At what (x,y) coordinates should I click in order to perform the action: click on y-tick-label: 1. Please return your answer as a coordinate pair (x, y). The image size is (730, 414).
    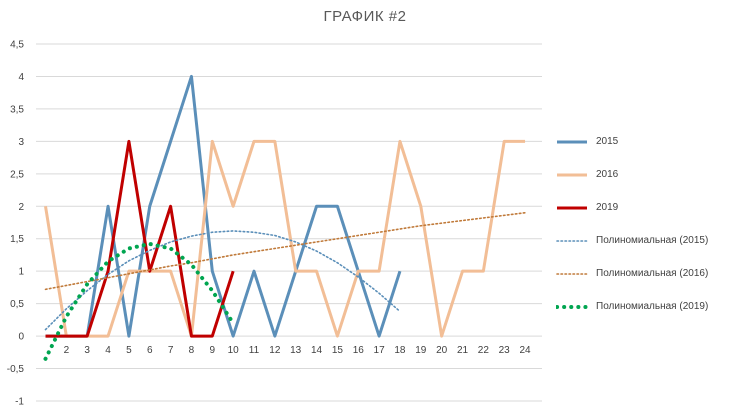
    Looking at the image, I should click on (21, 272).